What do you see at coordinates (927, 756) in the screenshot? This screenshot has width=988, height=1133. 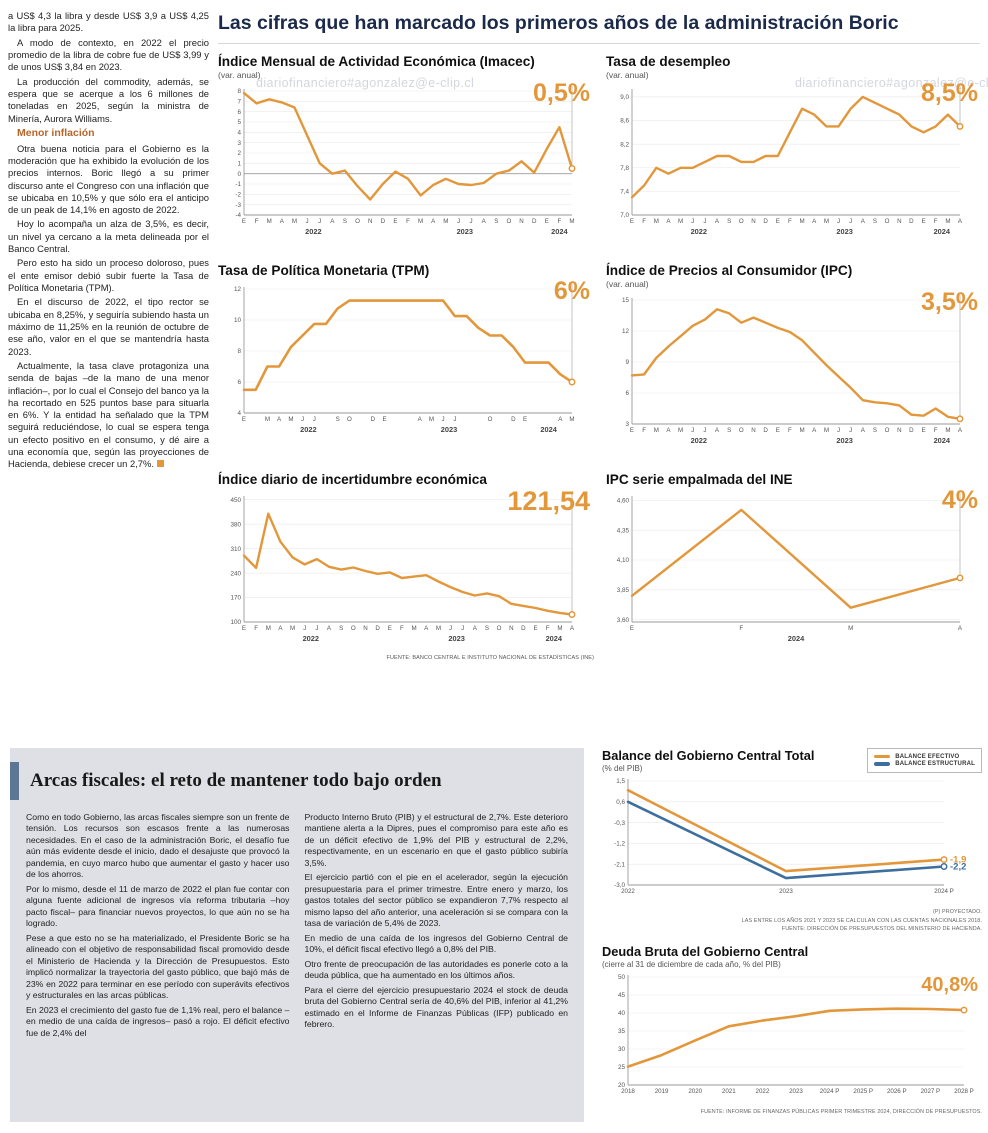 I see `legend-label: BALANCE EFECTIVO` at bounding box center [927, 756].